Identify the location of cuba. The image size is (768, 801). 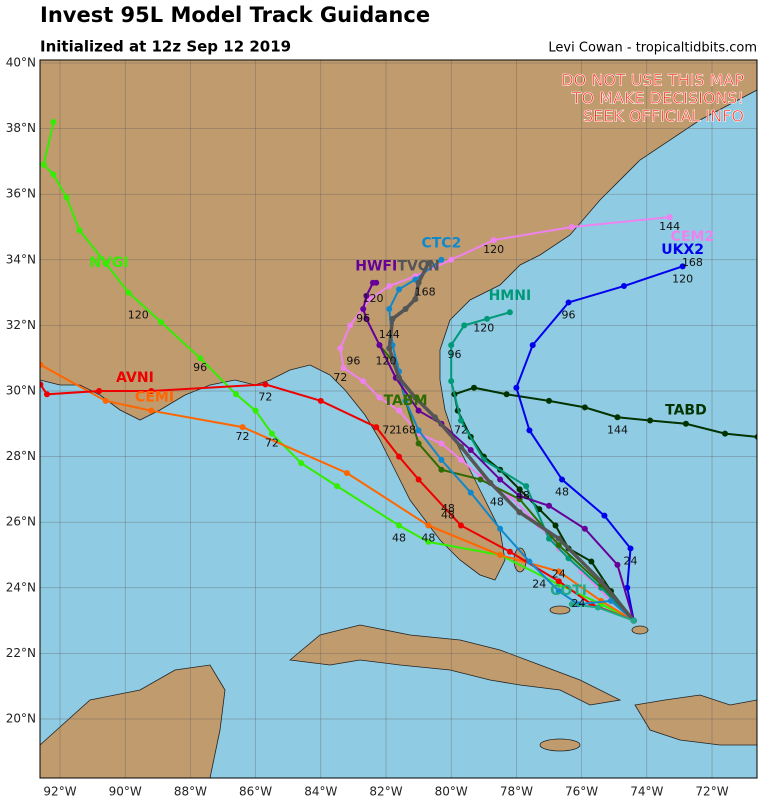
(455, 665).